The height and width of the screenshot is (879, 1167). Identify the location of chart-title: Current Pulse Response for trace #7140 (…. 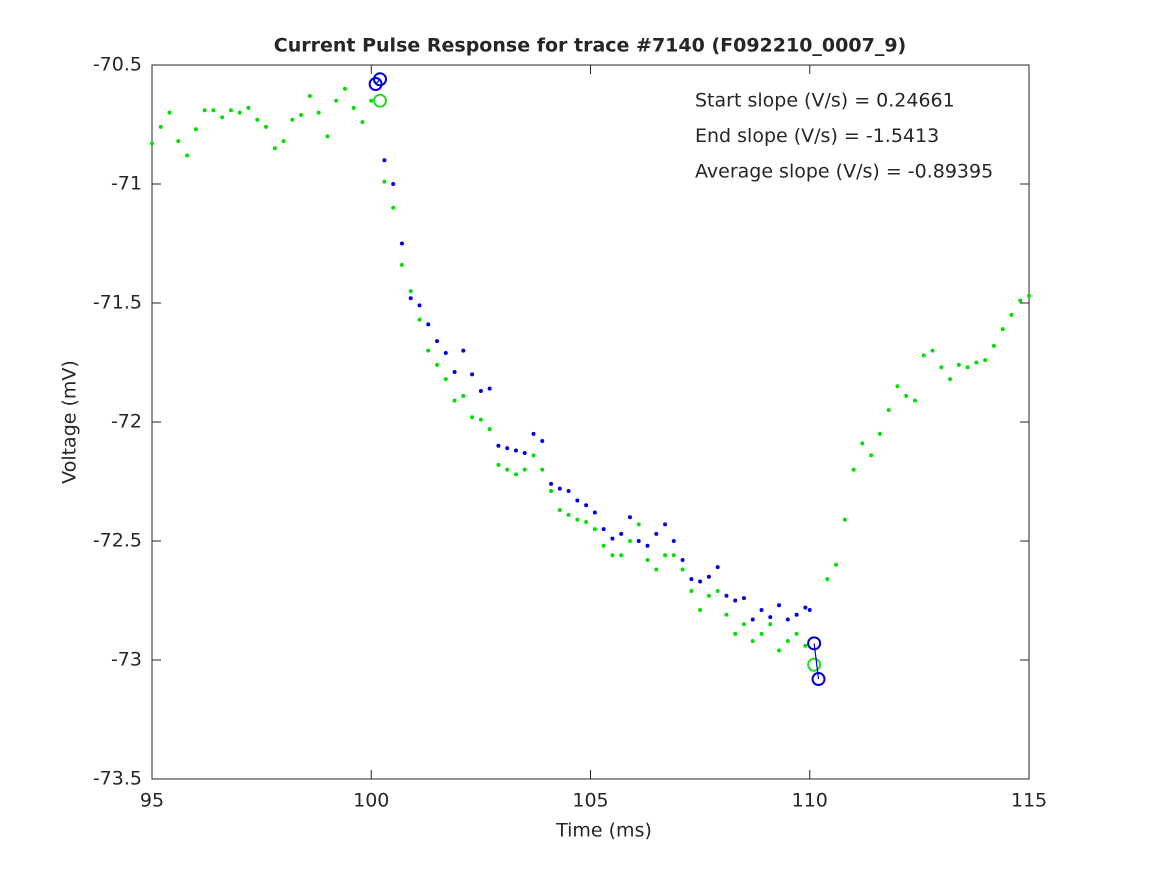
(590, 46).